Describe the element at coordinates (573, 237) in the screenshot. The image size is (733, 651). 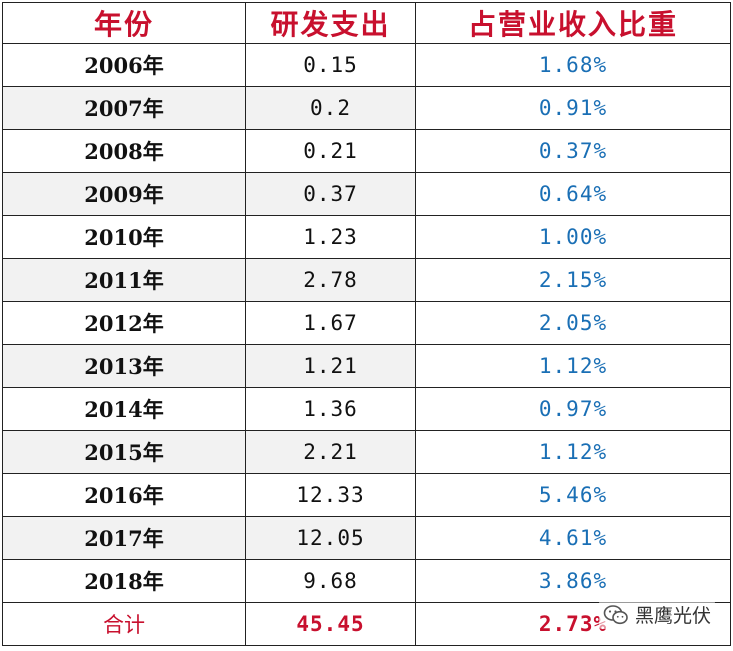
I see `revenue-ratio-cell: 1.00%` at that location.